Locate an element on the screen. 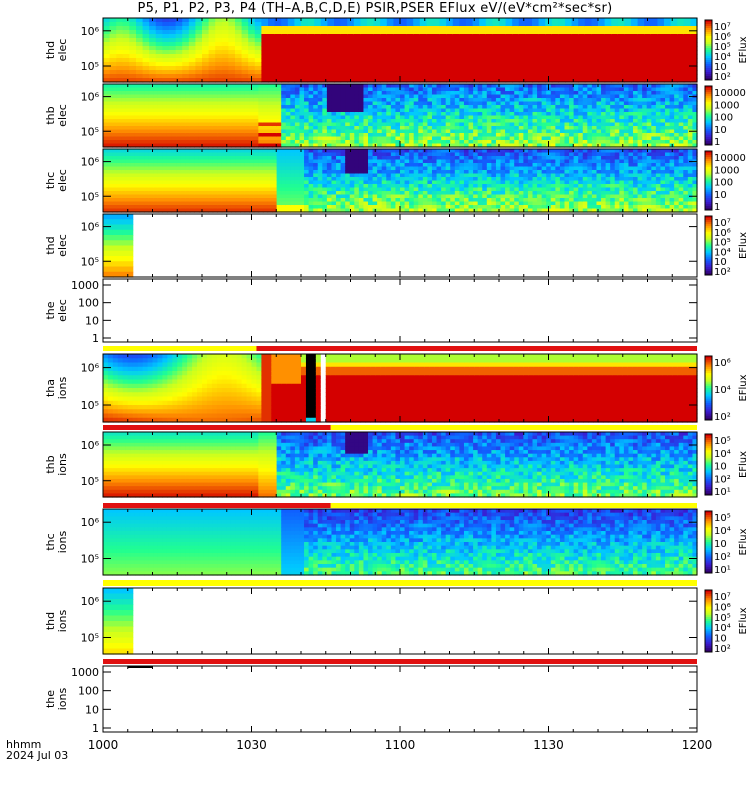  ytick-label-0-0: 10⁶ is located at coordinates (90, 31).